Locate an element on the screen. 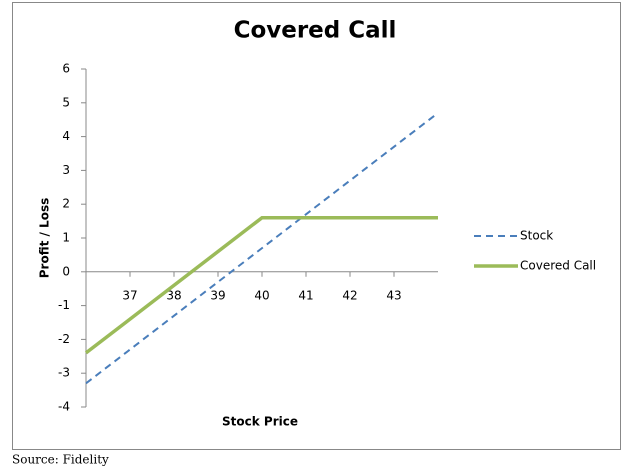 This screenshot has height=469, width=631. x-tick-label: 37 is located at coordinates (129, 295).